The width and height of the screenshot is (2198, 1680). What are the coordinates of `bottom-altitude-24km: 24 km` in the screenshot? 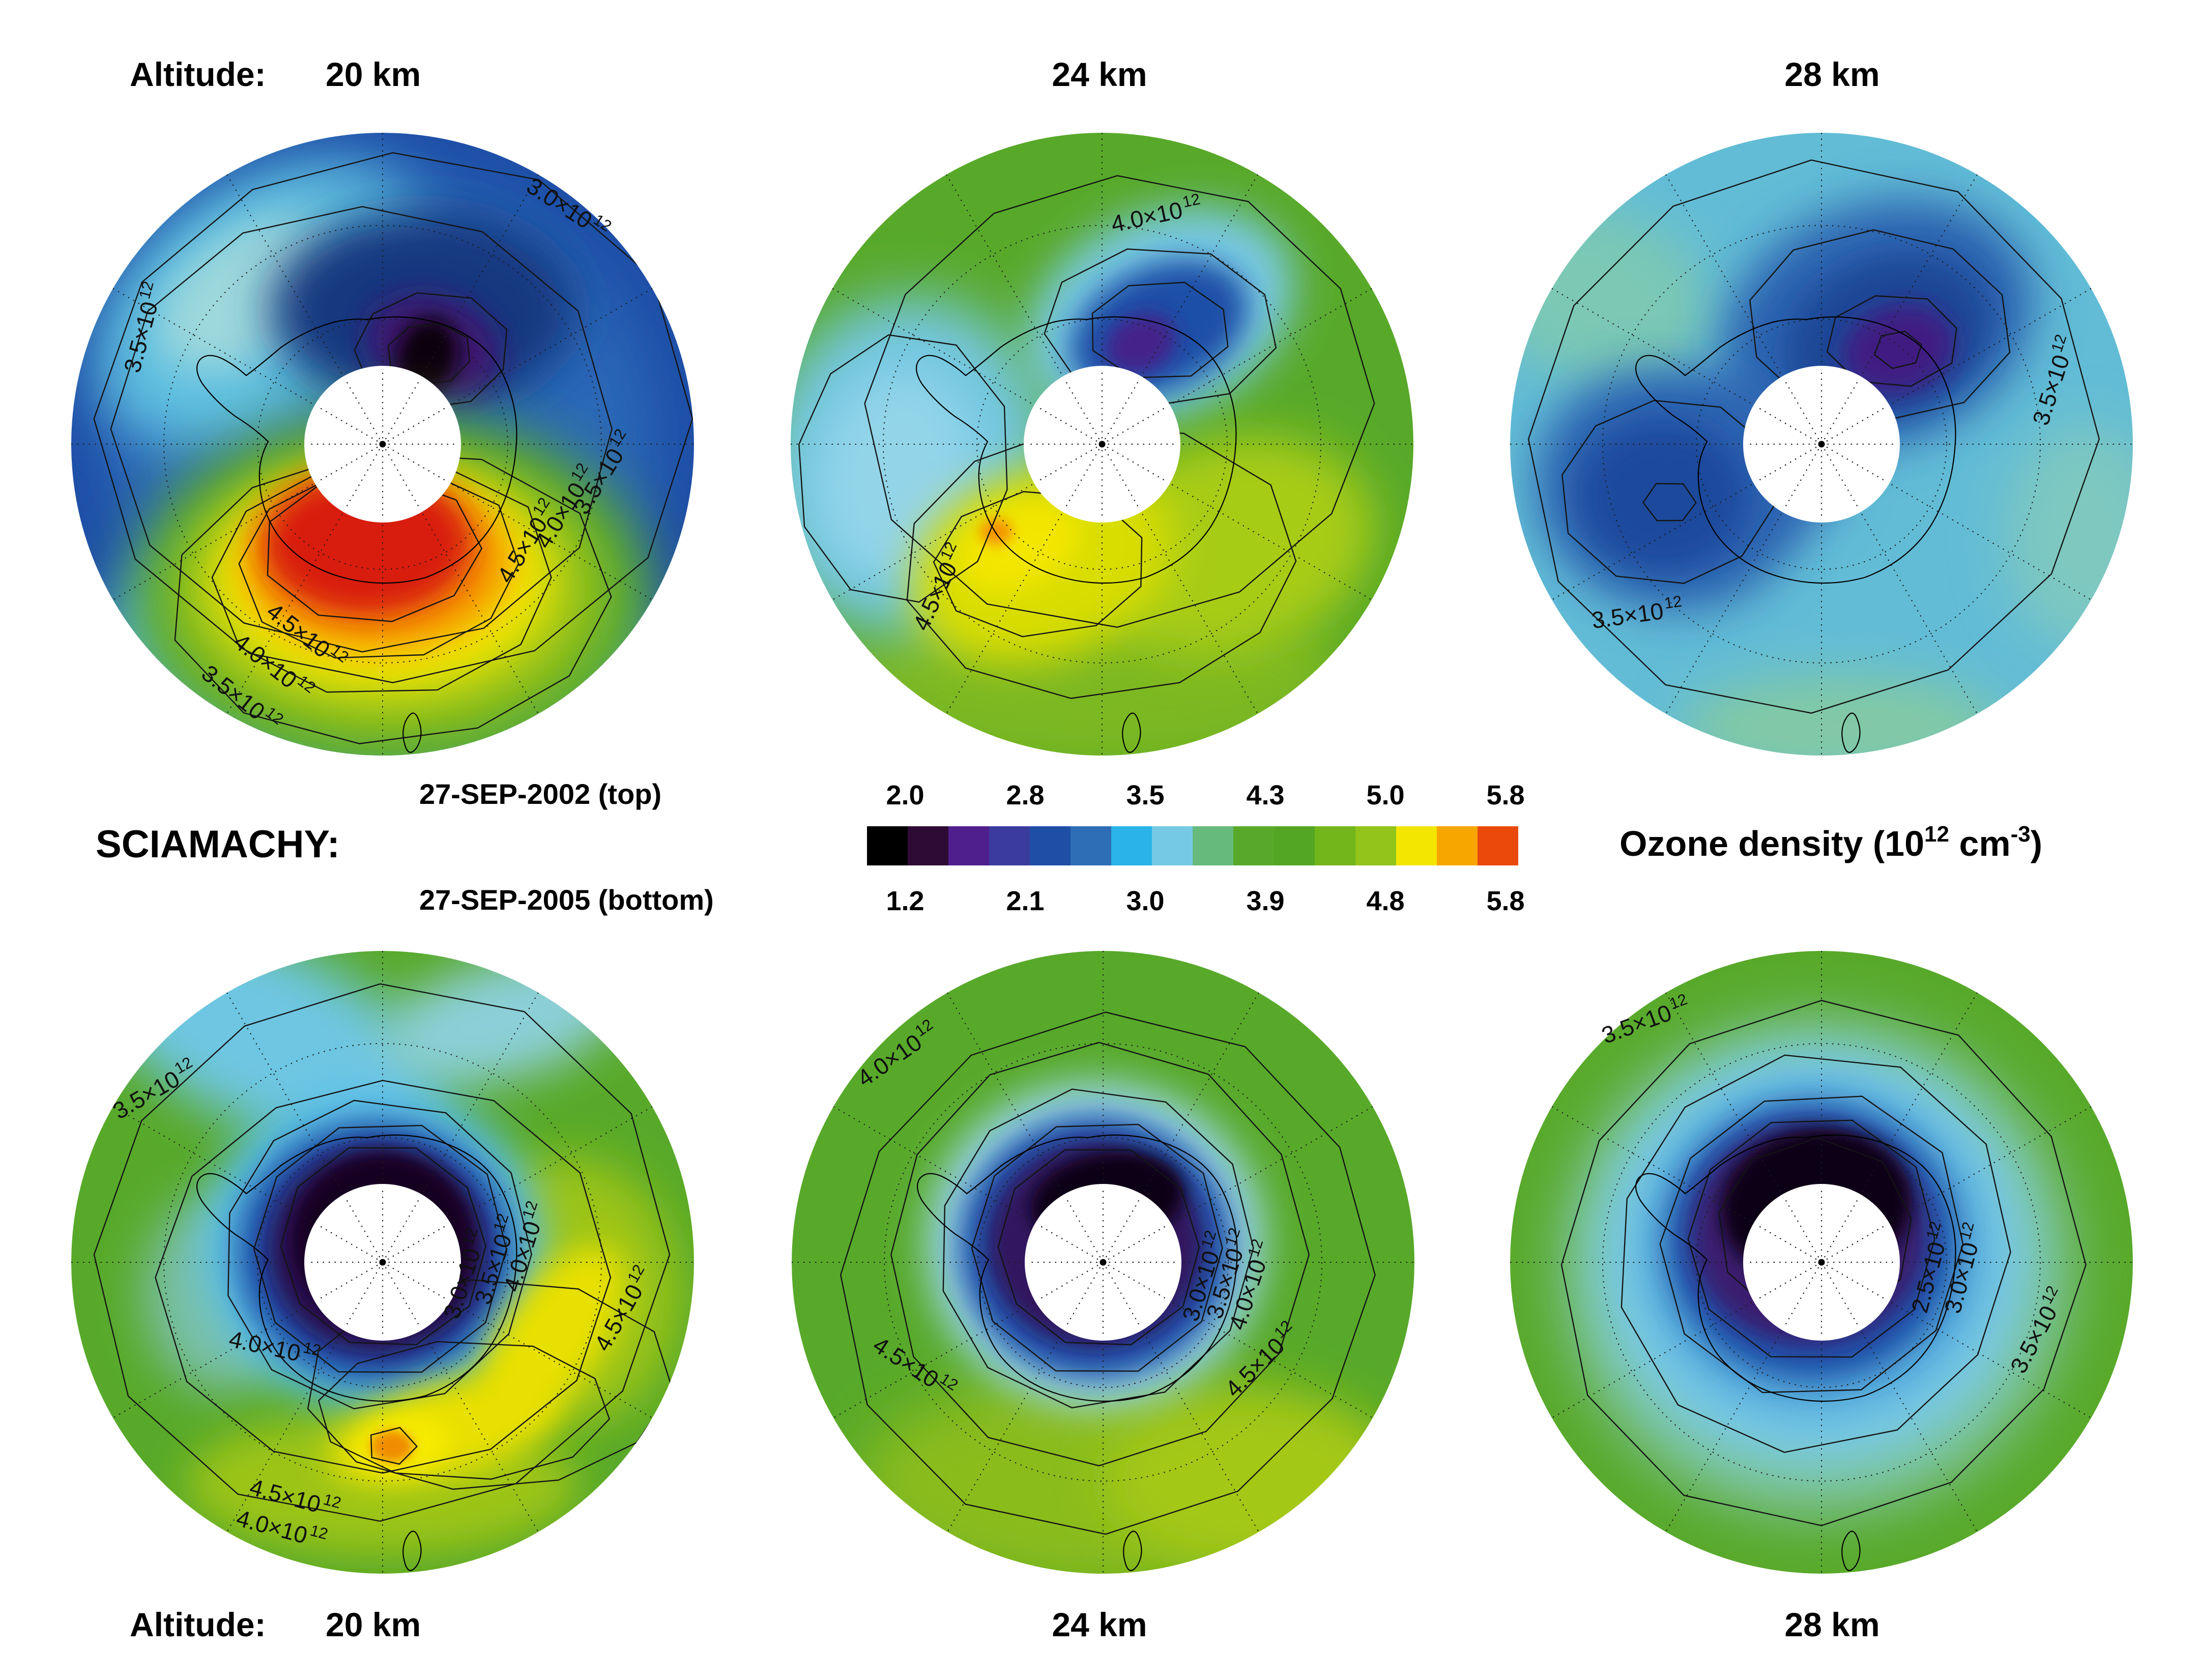 It's located at (1099, 1624).